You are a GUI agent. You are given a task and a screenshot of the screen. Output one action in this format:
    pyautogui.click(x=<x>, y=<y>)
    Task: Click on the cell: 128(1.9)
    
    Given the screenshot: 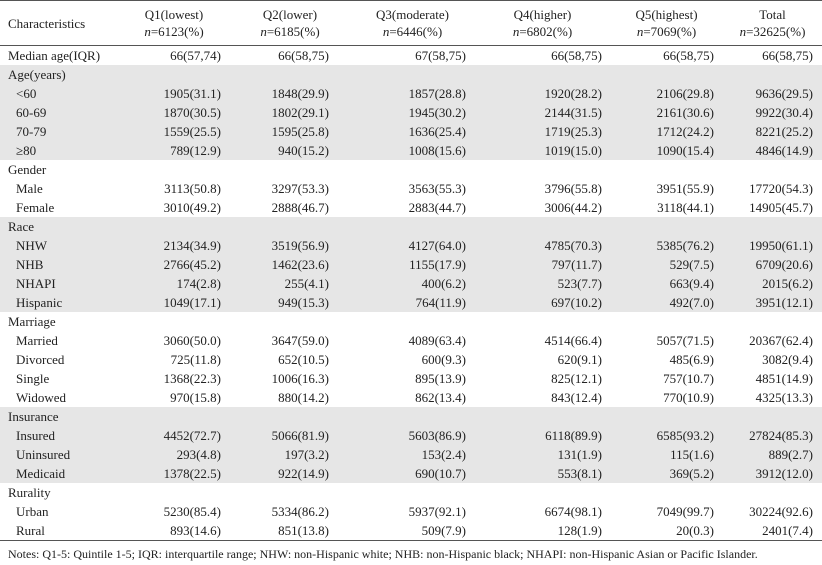 What is the action you would take?
    pyautogui.click(x=542, y=531)
    